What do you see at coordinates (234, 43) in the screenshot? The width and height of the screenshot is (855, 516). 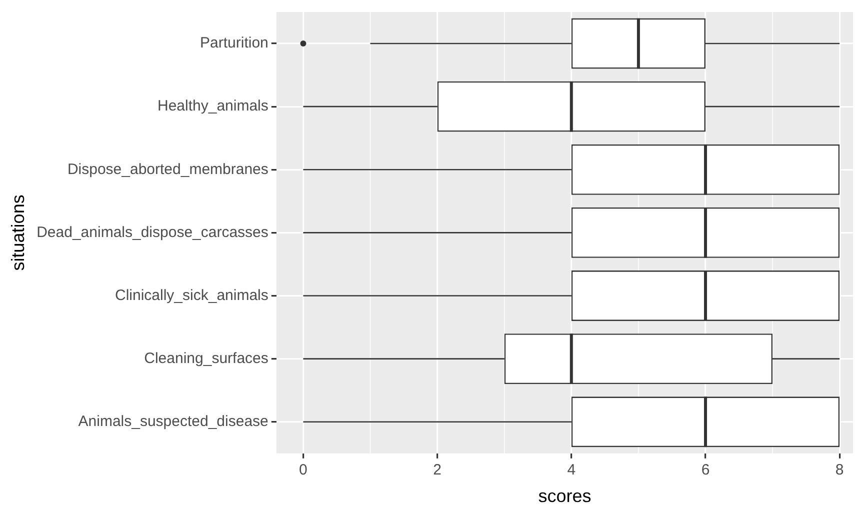 I see `y-tick-label: Parturition` at bounding box center [234, 43].